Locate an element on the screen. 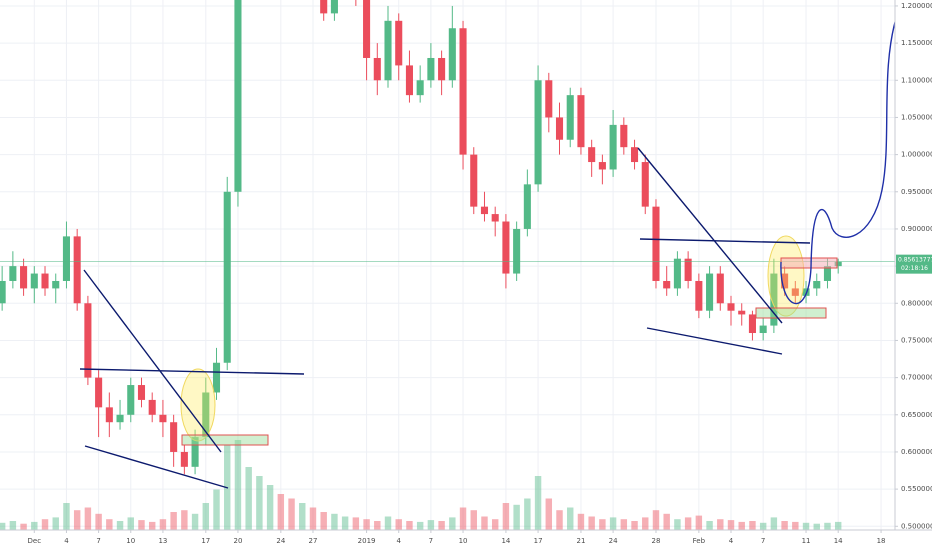 This screenshot has height=550, width=932. y-tick-label: 1.20000000 is located at coordinates (916, 6).